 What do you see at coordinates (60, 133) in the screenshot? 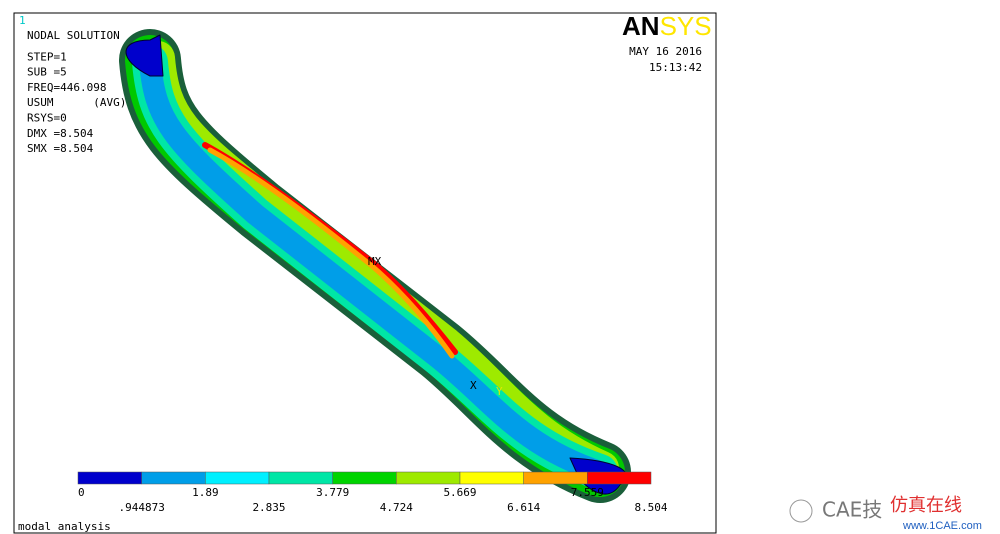
I see `info-line: DMX =8.504` at bounding box center [60, 133].